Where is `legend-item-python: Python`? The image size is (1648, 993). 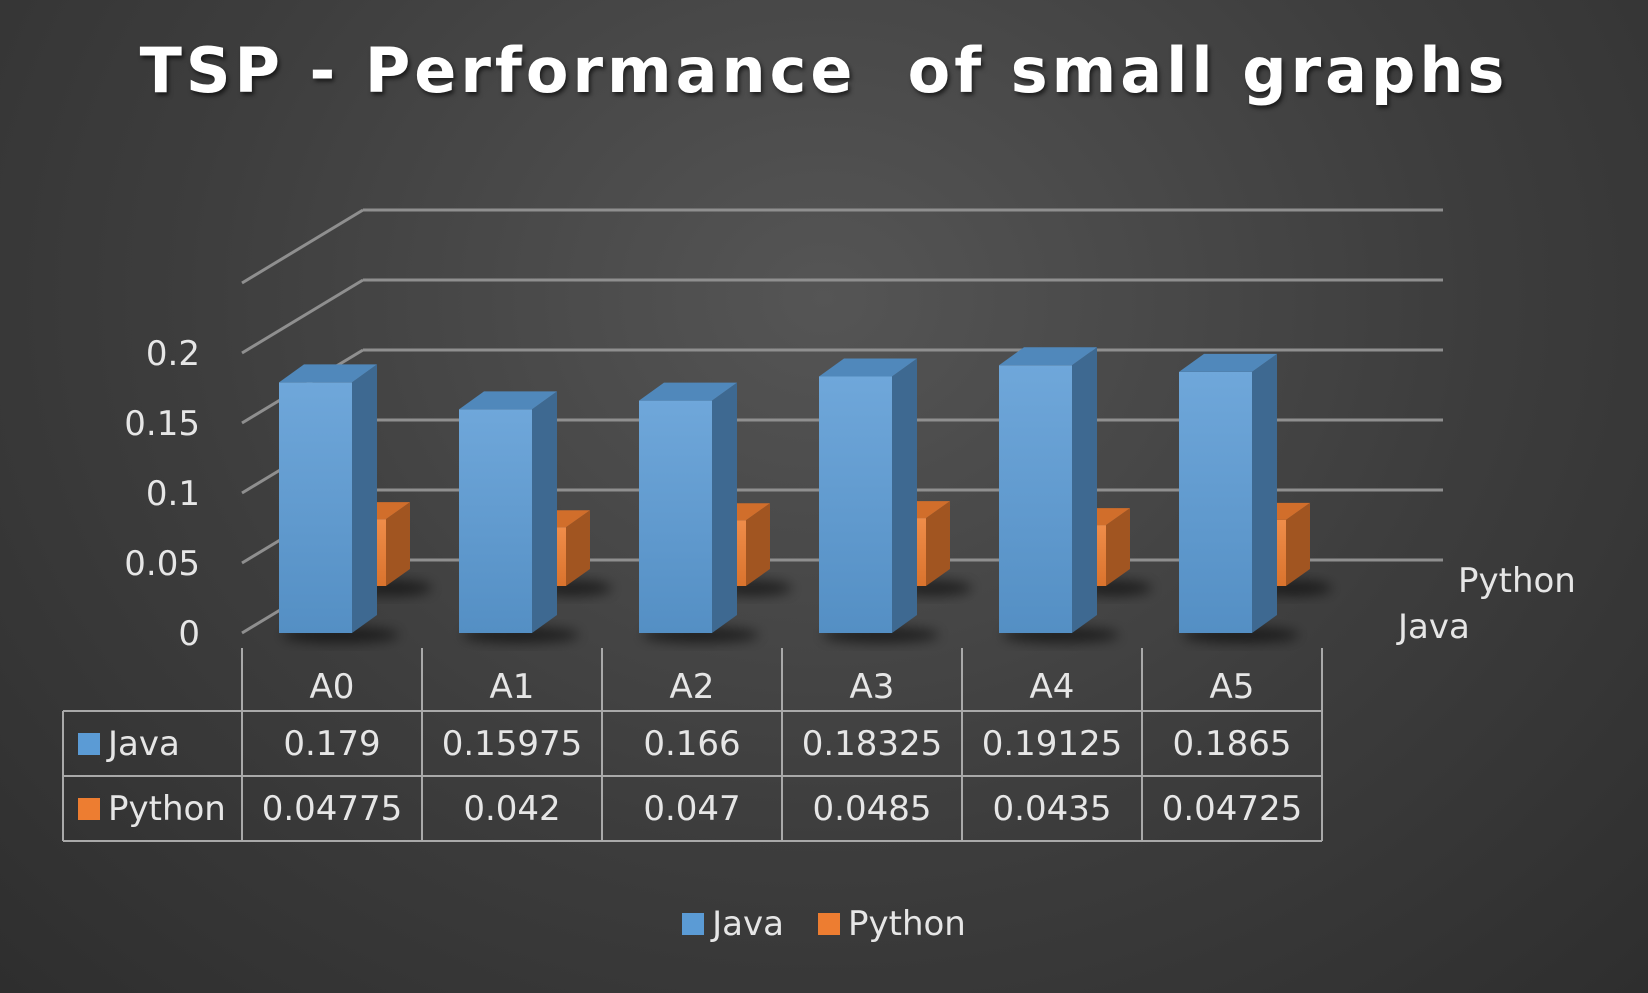
legend-item-python: Python is located at coordinates (891, 924).